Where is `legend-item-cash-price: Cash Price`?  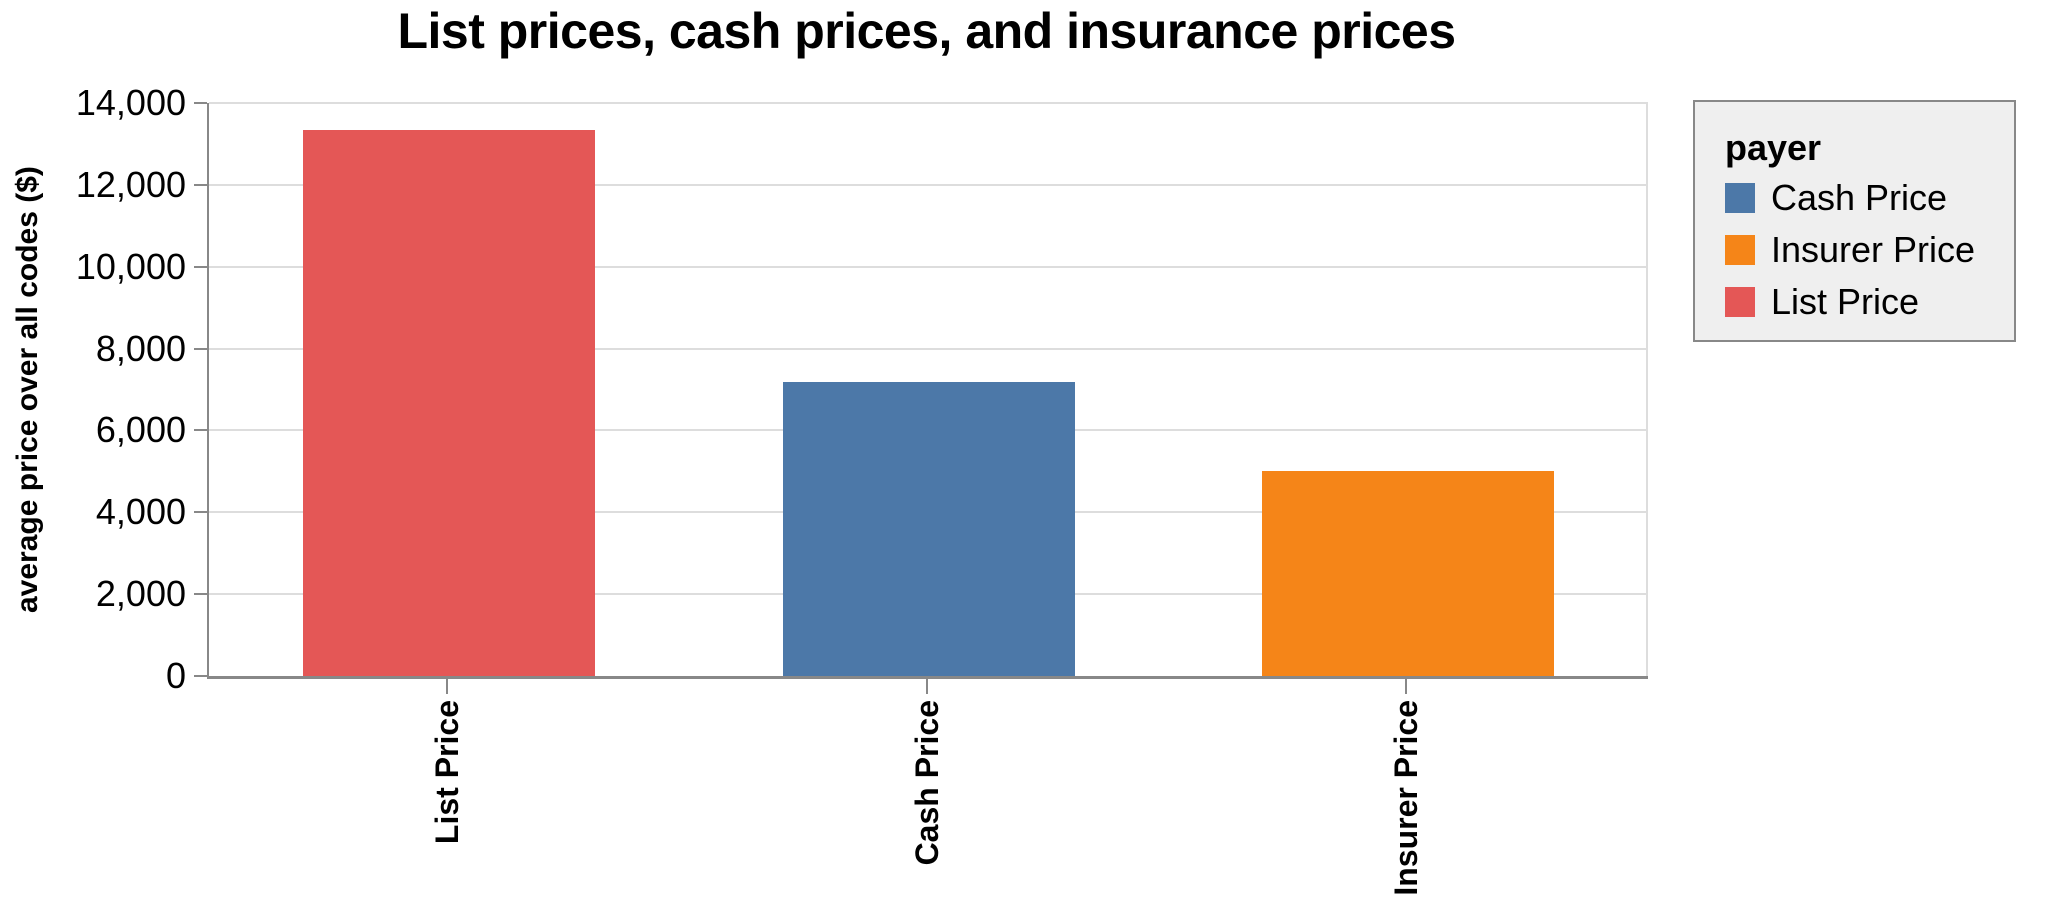 legend-item-cash-price: Cash Price is located at coordinates (1869, 198).